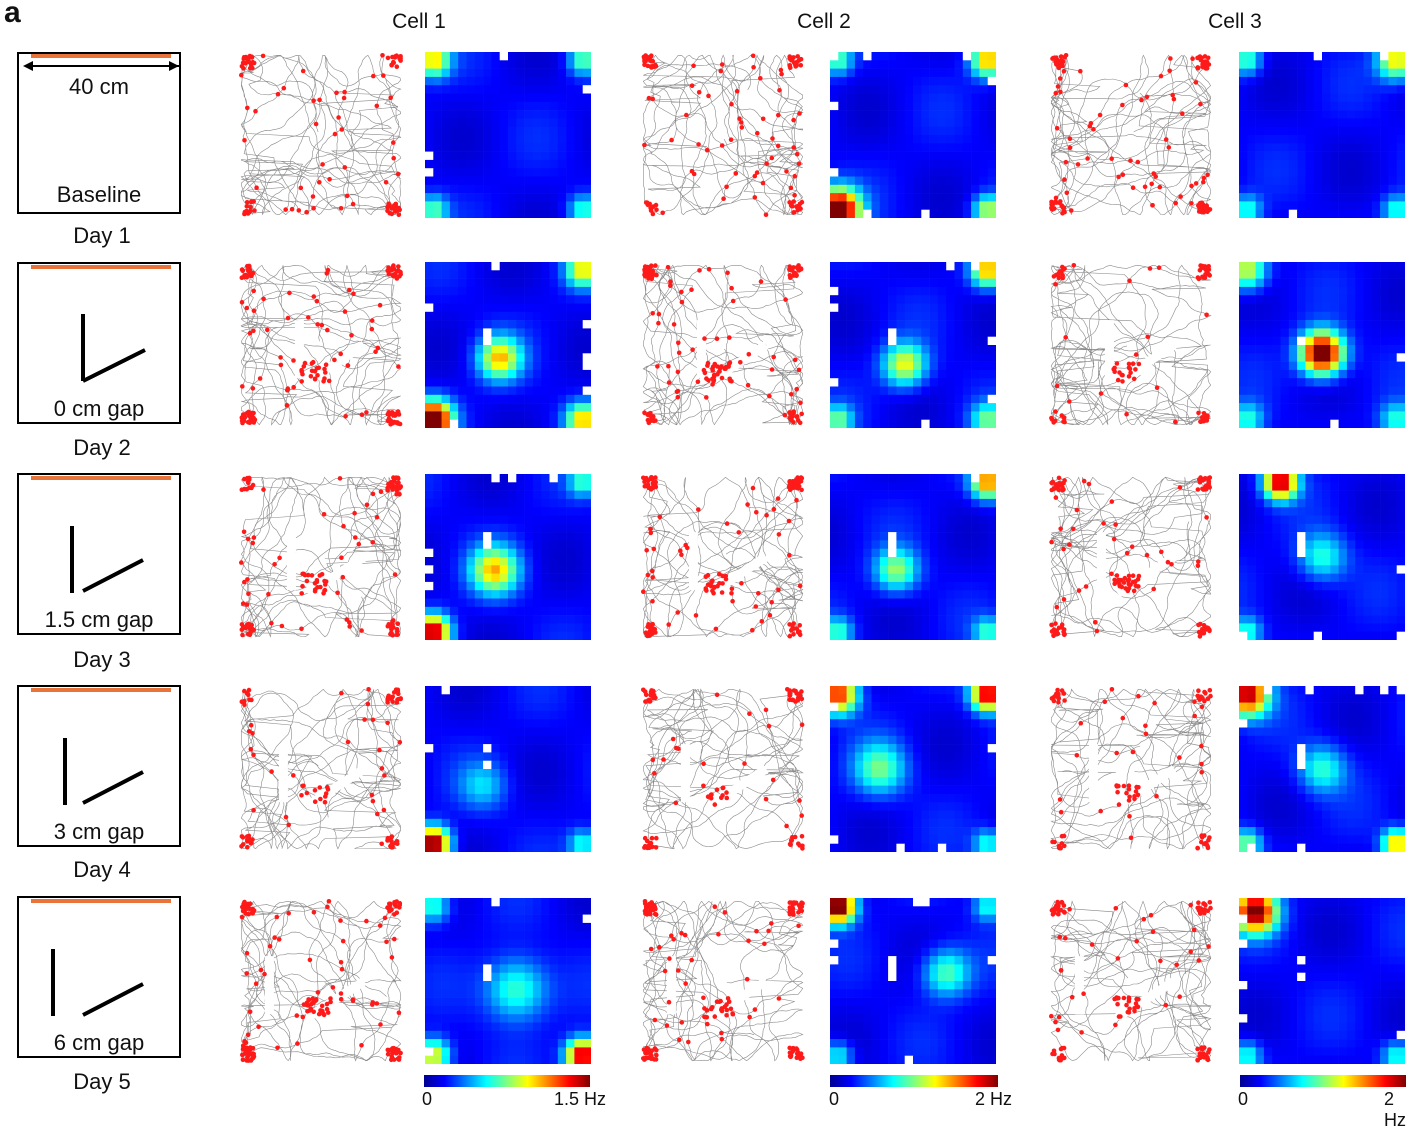 This screenshot has width=1420, height=1131. What do you see at coordinates (99, 195) in the screenshot?
I see `env-label-day-1: Baseline` at bounding box center [99, 195].